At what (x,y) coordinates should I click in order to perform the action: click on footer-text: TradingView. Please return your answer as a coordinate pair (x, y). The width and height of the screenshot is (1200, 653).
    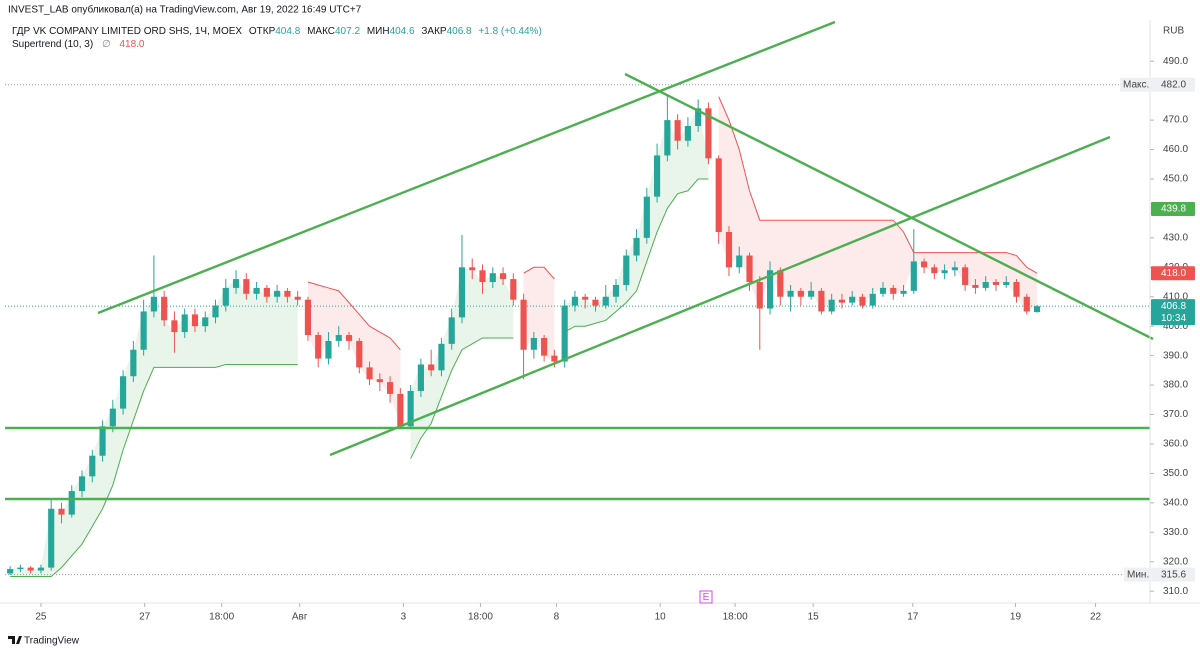
    Looking at the image, I should click on (52, 641).